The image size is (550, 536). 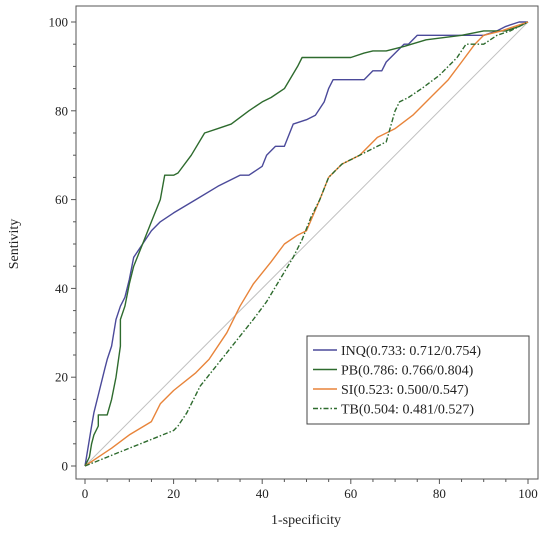 I want to click on y-tick-label: 0, so click(x=65, y=466).